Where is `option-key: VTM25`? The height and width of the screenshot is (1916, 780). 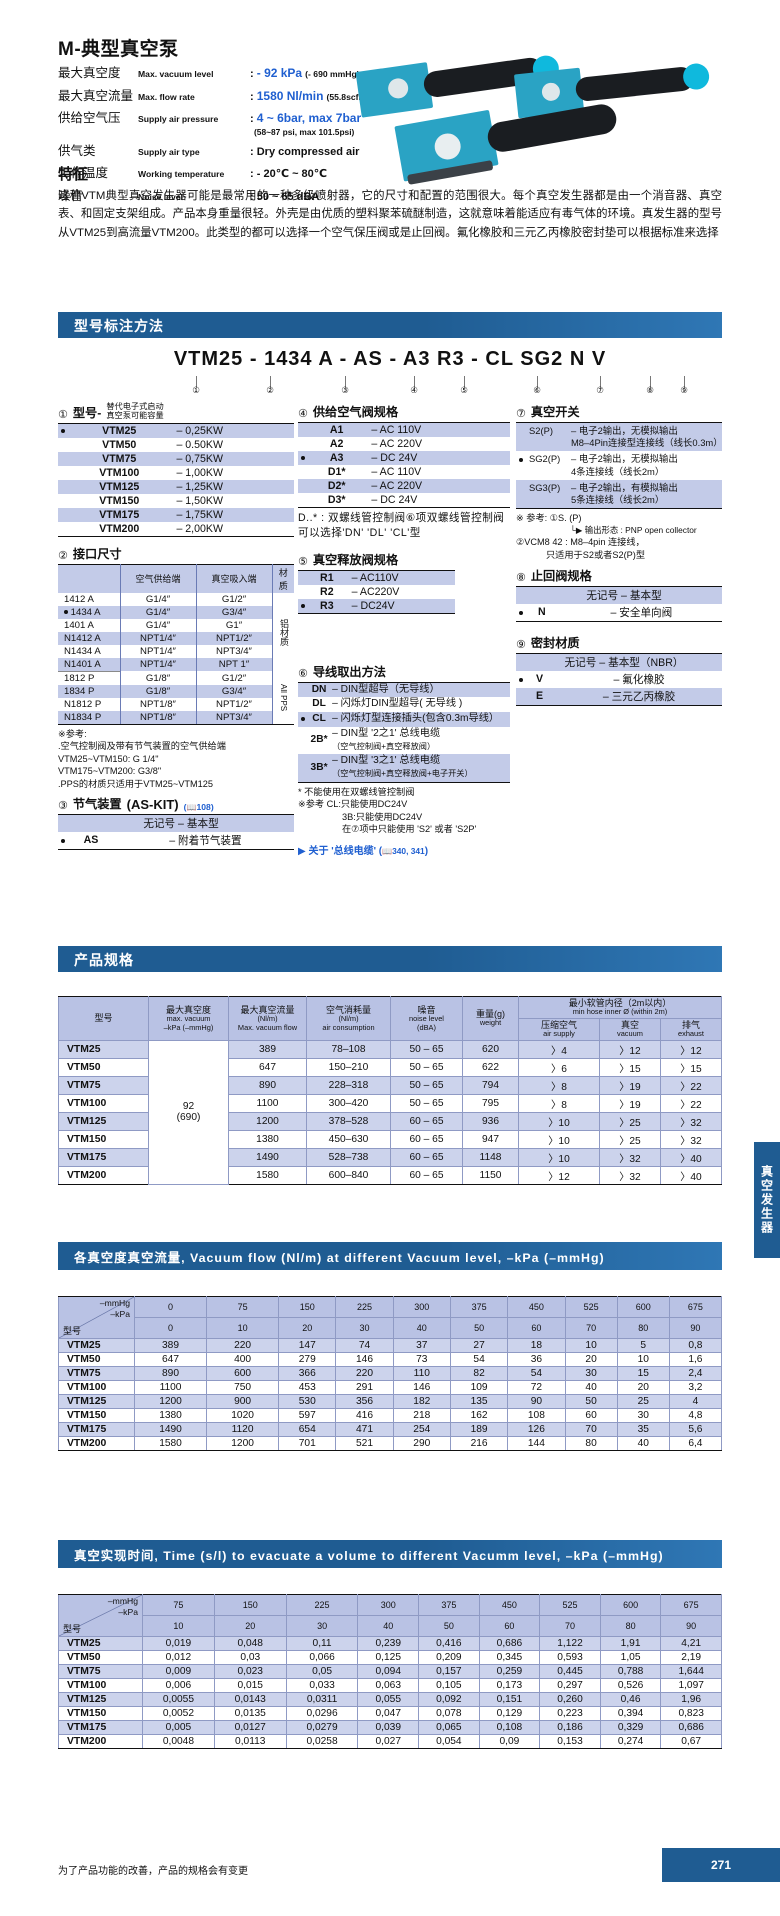
option-key: VTM25 is located at coordinates (119, 430).